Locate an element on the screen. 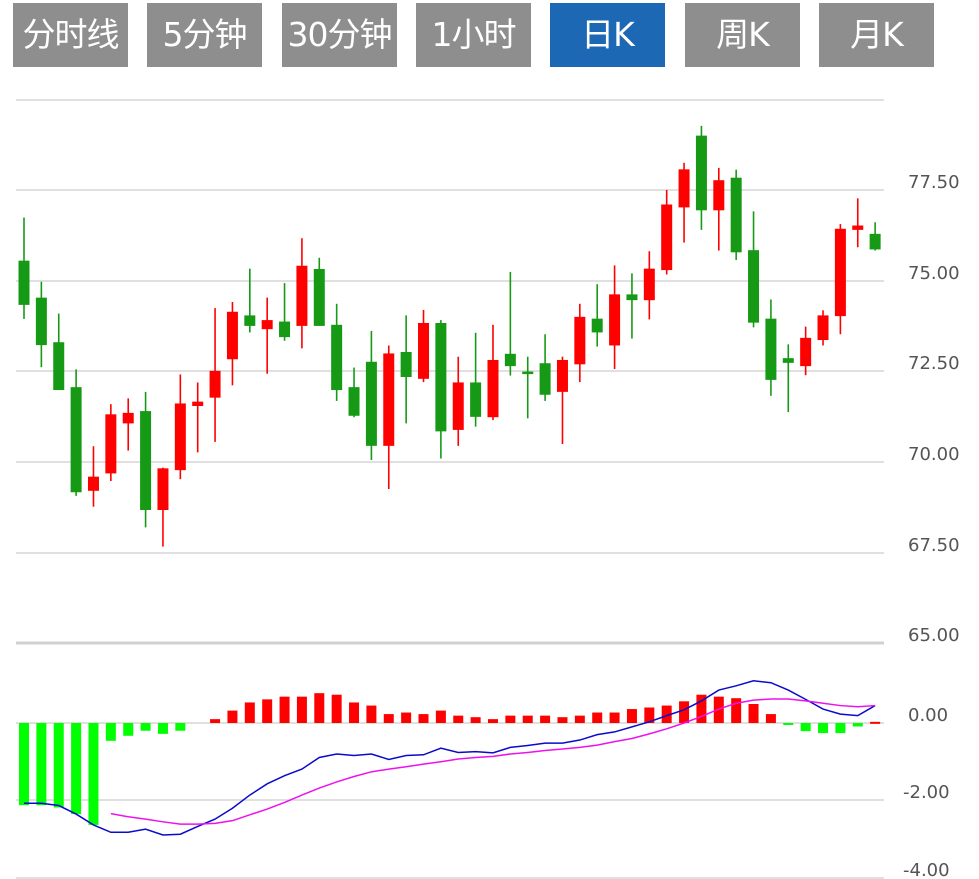  tab-daily-k: 日K is located at coordinates (607, 35).